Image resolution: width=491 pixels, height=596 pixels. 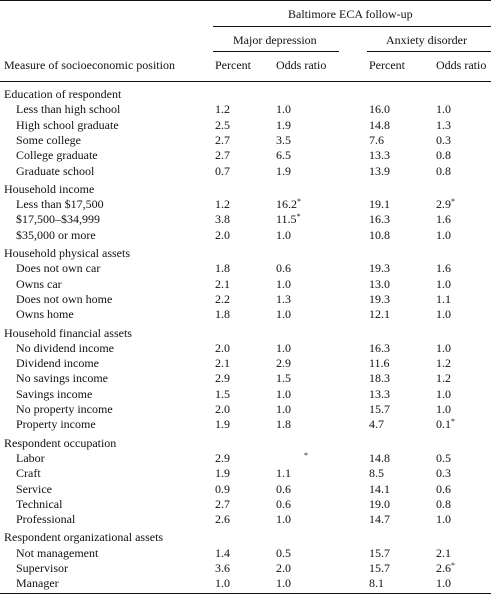 What do you see at coordinates (283, 553) in the screenshot?
I see `odds-depression-cell: 0.5` at bounding box center [283, 553].